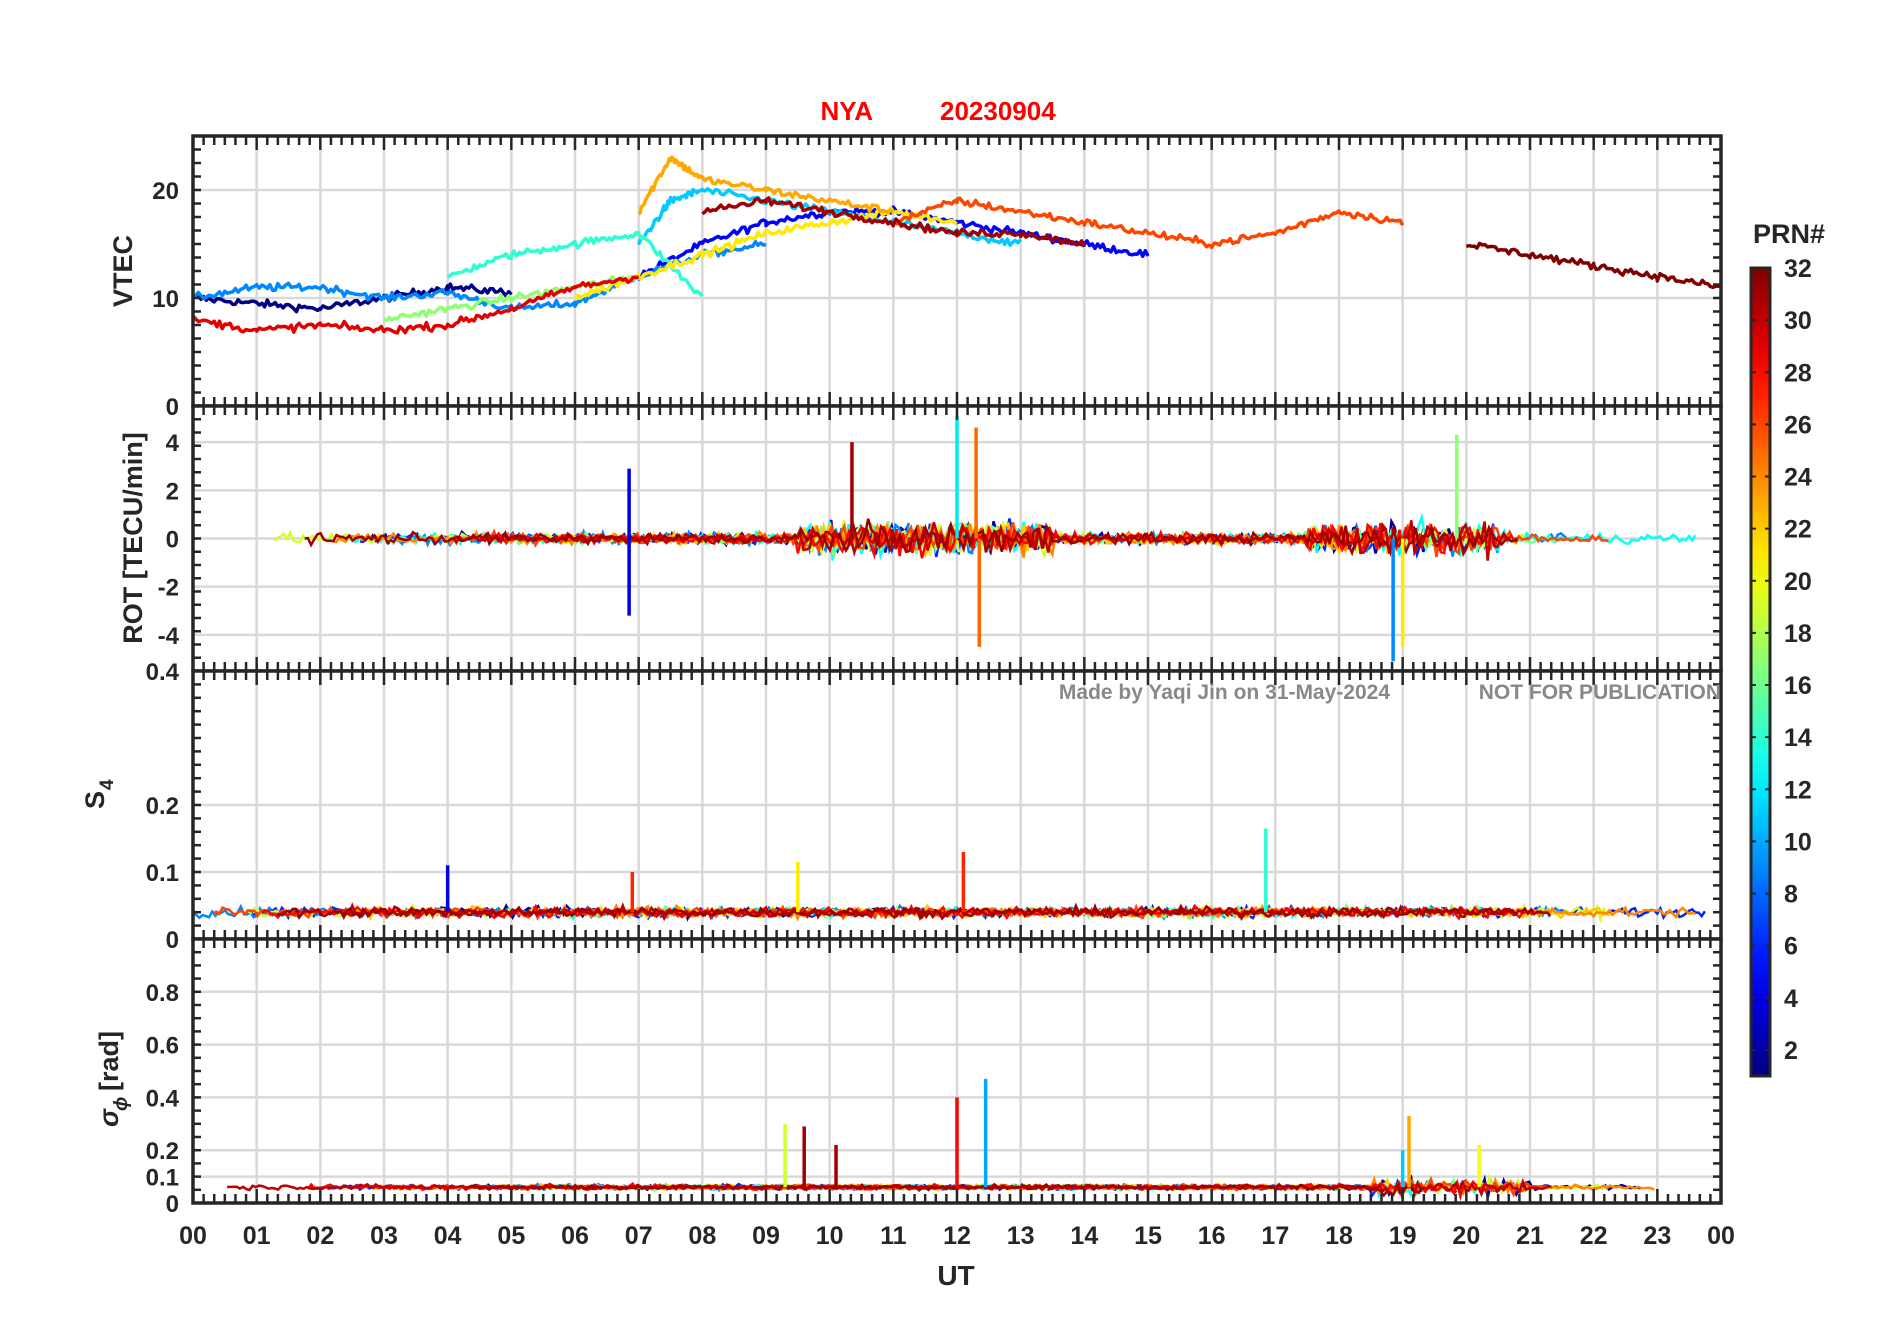 This screenshot has height=1330, width=1902. I want to click on x-tick-label: 21, so click(1530, 1236).